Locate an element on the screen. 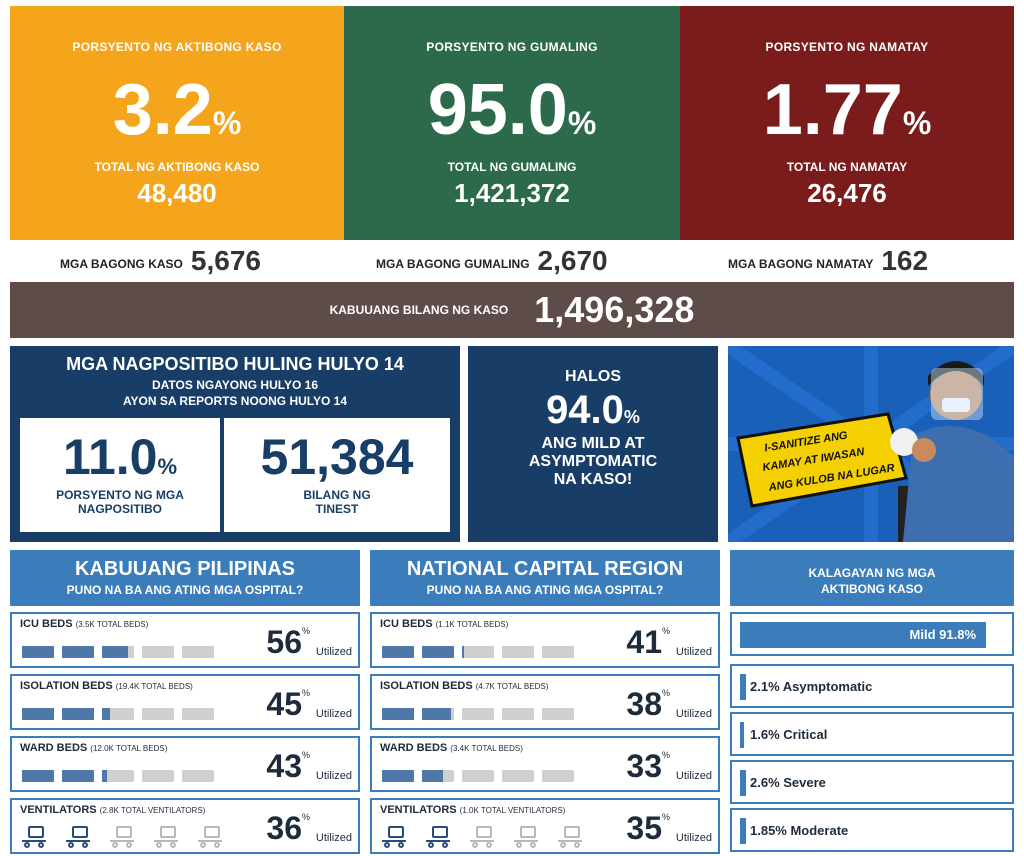  active-total-label: TOTAL NG AKTIBONG KASO is located at coordinates (177, 167).